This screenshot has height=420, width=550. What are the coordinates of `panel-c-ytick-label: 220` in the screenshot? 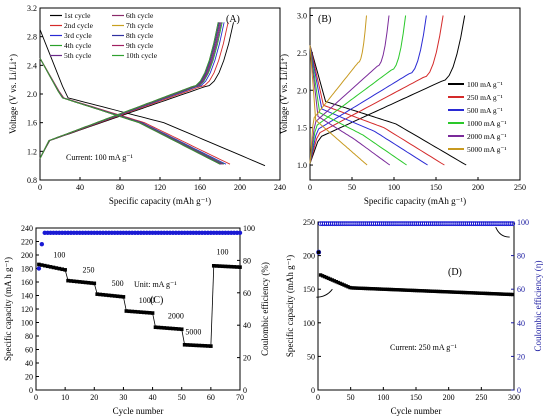 It's located at (27, 242).